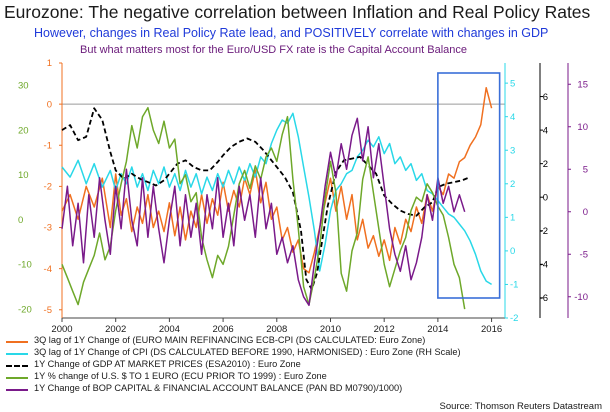  I want to click on right_inner-tick-label: 5, so click(512, 83).